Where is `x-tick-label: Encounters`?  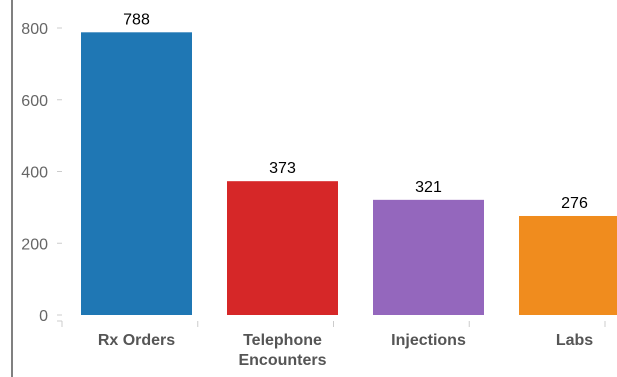 x-tick-label: Encounters is located at coordinates (282, 360).